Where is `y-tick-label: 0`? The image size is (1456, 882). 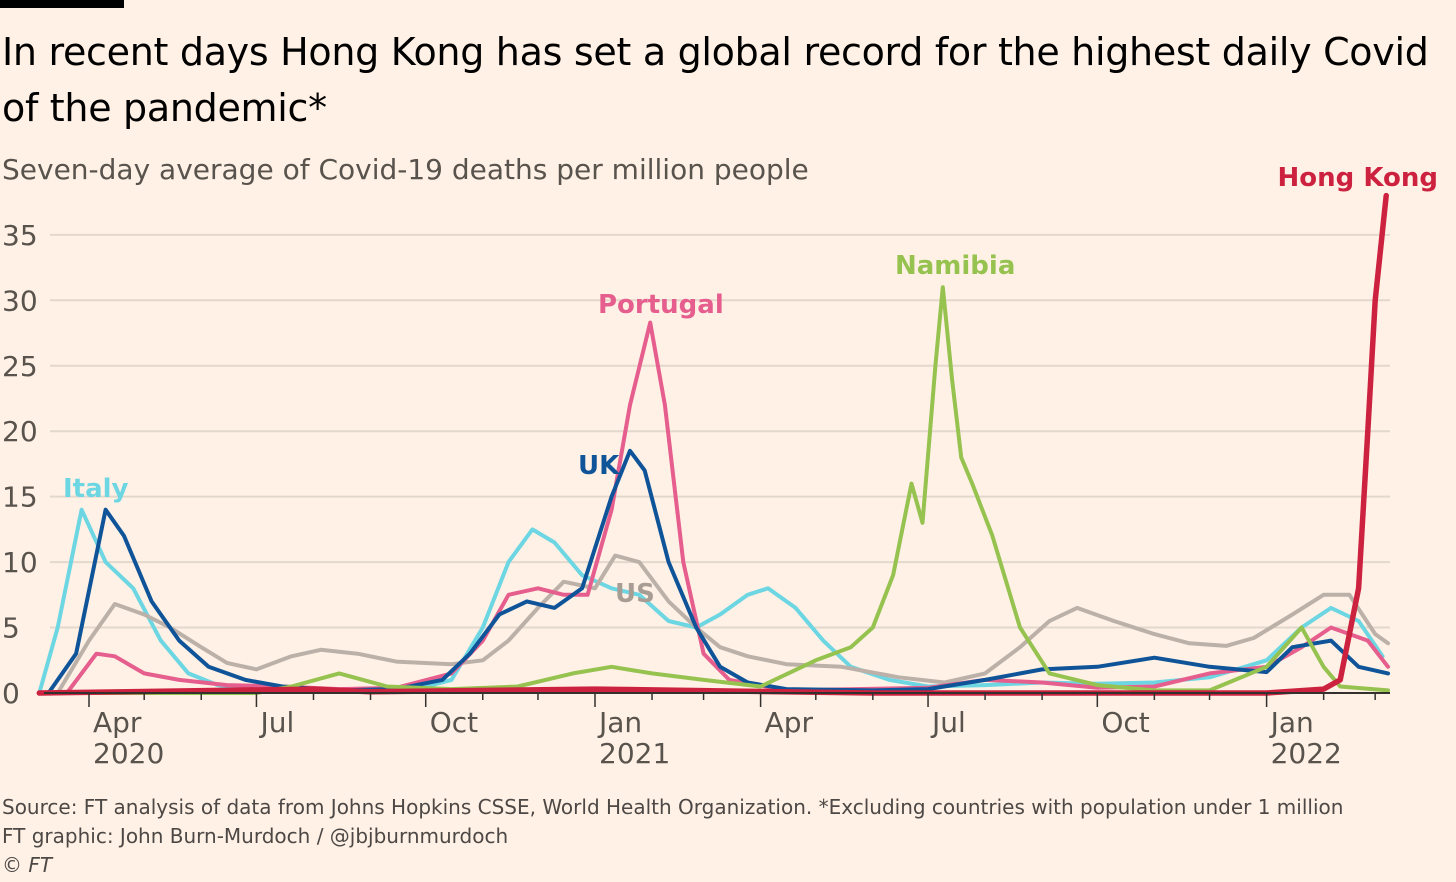
y-tick-label: 0 is located at coordinates (11, 693).